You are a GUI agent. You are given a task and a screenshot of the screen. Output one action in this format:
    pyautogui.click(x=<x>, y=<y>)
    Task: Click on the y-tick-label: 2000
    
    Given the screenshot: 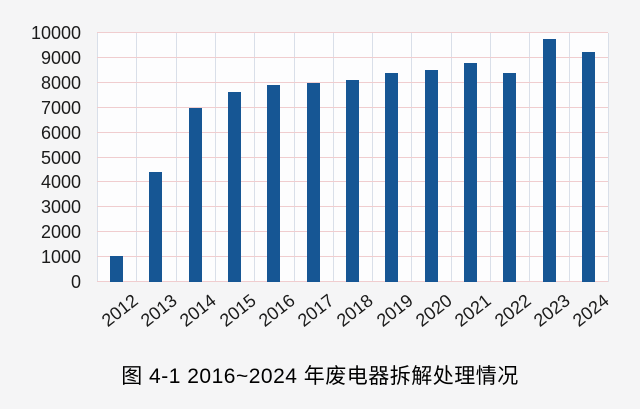 What is the action you would take?
    pyautogui.click(x=60, y=232)
    